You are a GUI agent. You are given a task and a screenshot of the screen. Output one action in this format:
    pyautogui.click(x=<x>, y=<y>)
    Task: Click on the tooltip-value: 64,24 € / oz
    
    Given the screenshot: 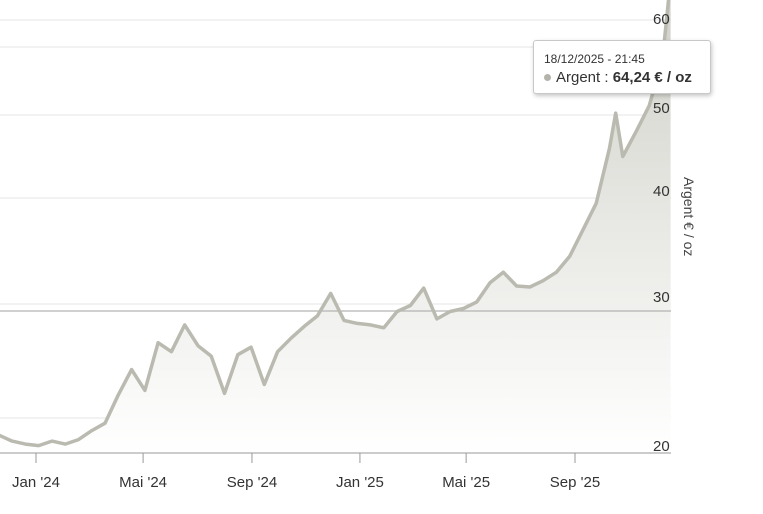 What is the action you would take?
    pyautogui.click(x=652, y=77)
    